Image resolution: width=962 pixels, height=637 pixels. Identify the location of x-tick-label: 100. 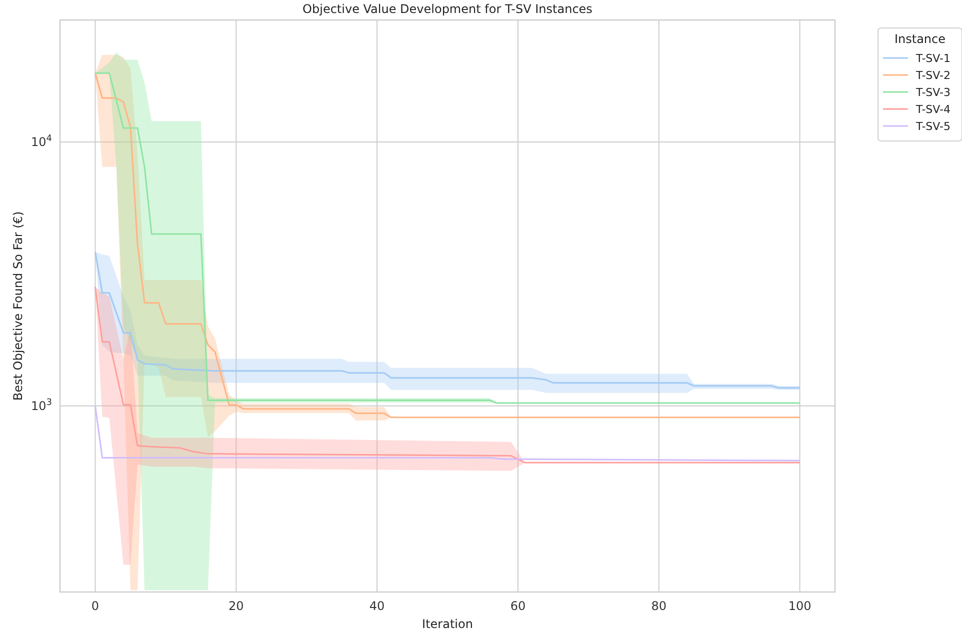
(800, 606).